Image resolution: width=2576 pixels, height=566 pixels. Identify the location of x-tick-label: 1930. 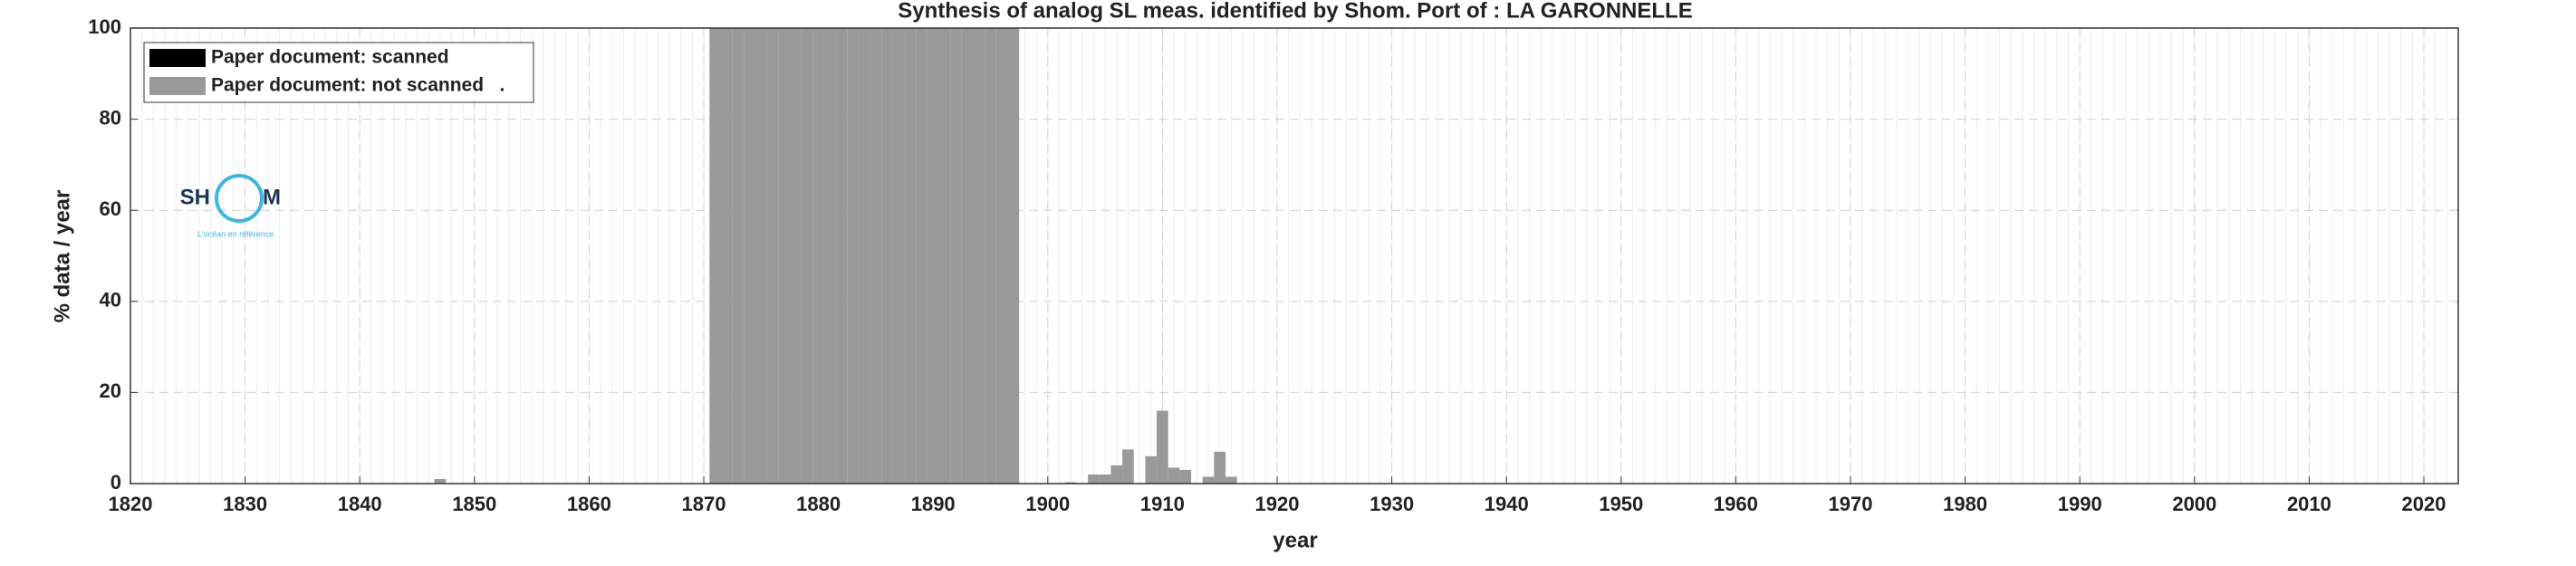
(1392, 504).